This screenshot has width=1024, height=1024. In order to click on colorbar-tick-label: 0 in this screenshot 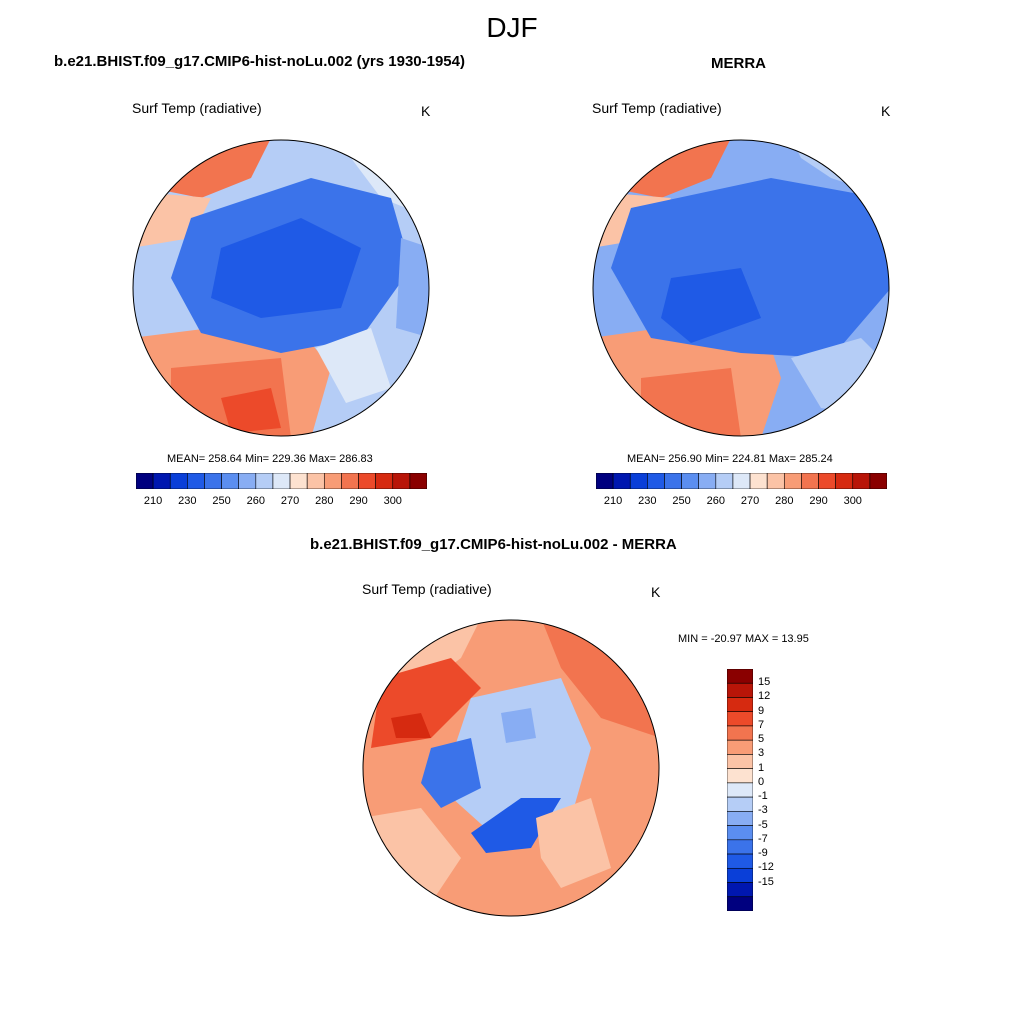, I will do `click(761, 781)`.